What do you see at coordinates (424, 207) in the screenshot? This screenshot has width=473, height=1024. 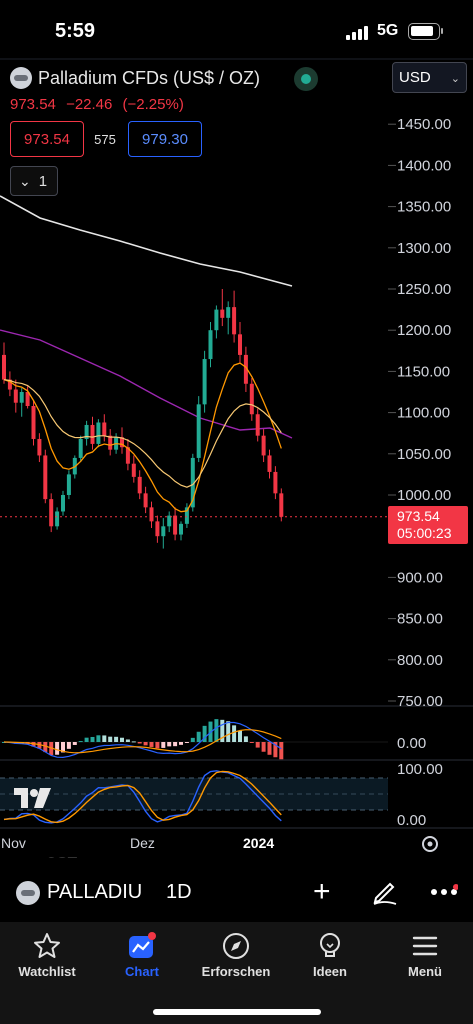 I see `price-axis-label: 1350.00` at bounding box center [424, 207].